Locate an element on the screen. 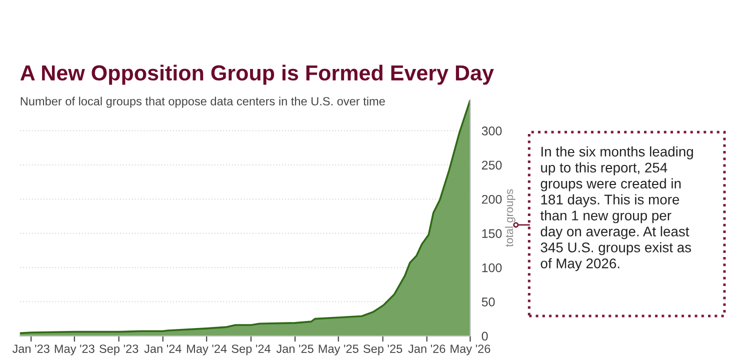  x-tick-label: Jan '24 is located at coordinates (163, 348).